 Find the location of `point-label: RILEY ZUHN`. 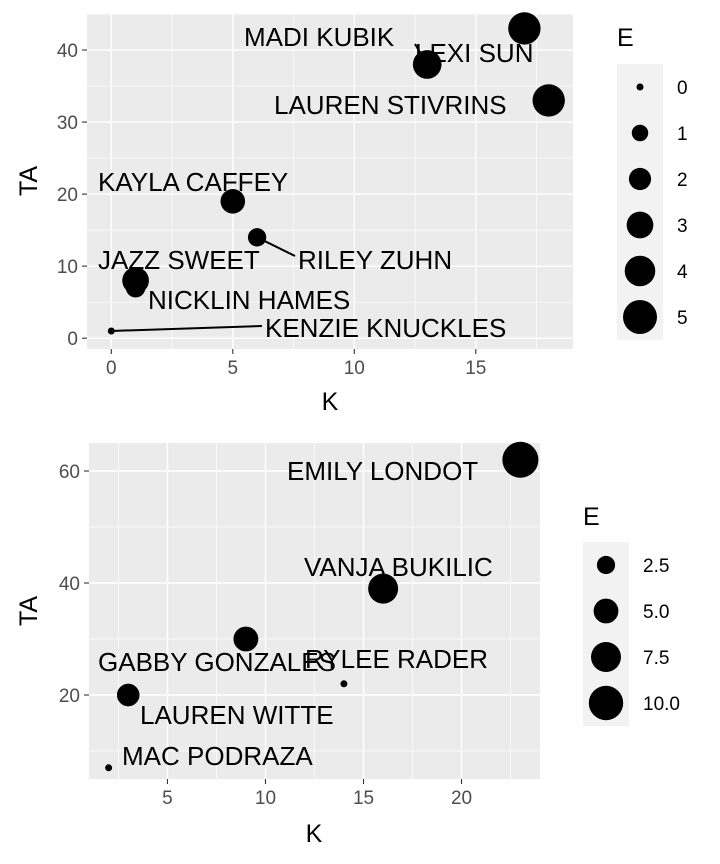

point-label: RILEY ZUHN is located at coordinates (375, 260).